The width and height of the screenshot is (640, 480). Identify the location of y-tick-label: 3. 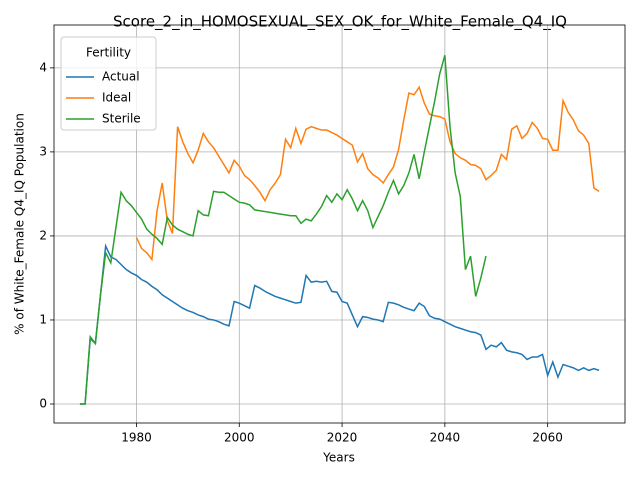
(43, 151).